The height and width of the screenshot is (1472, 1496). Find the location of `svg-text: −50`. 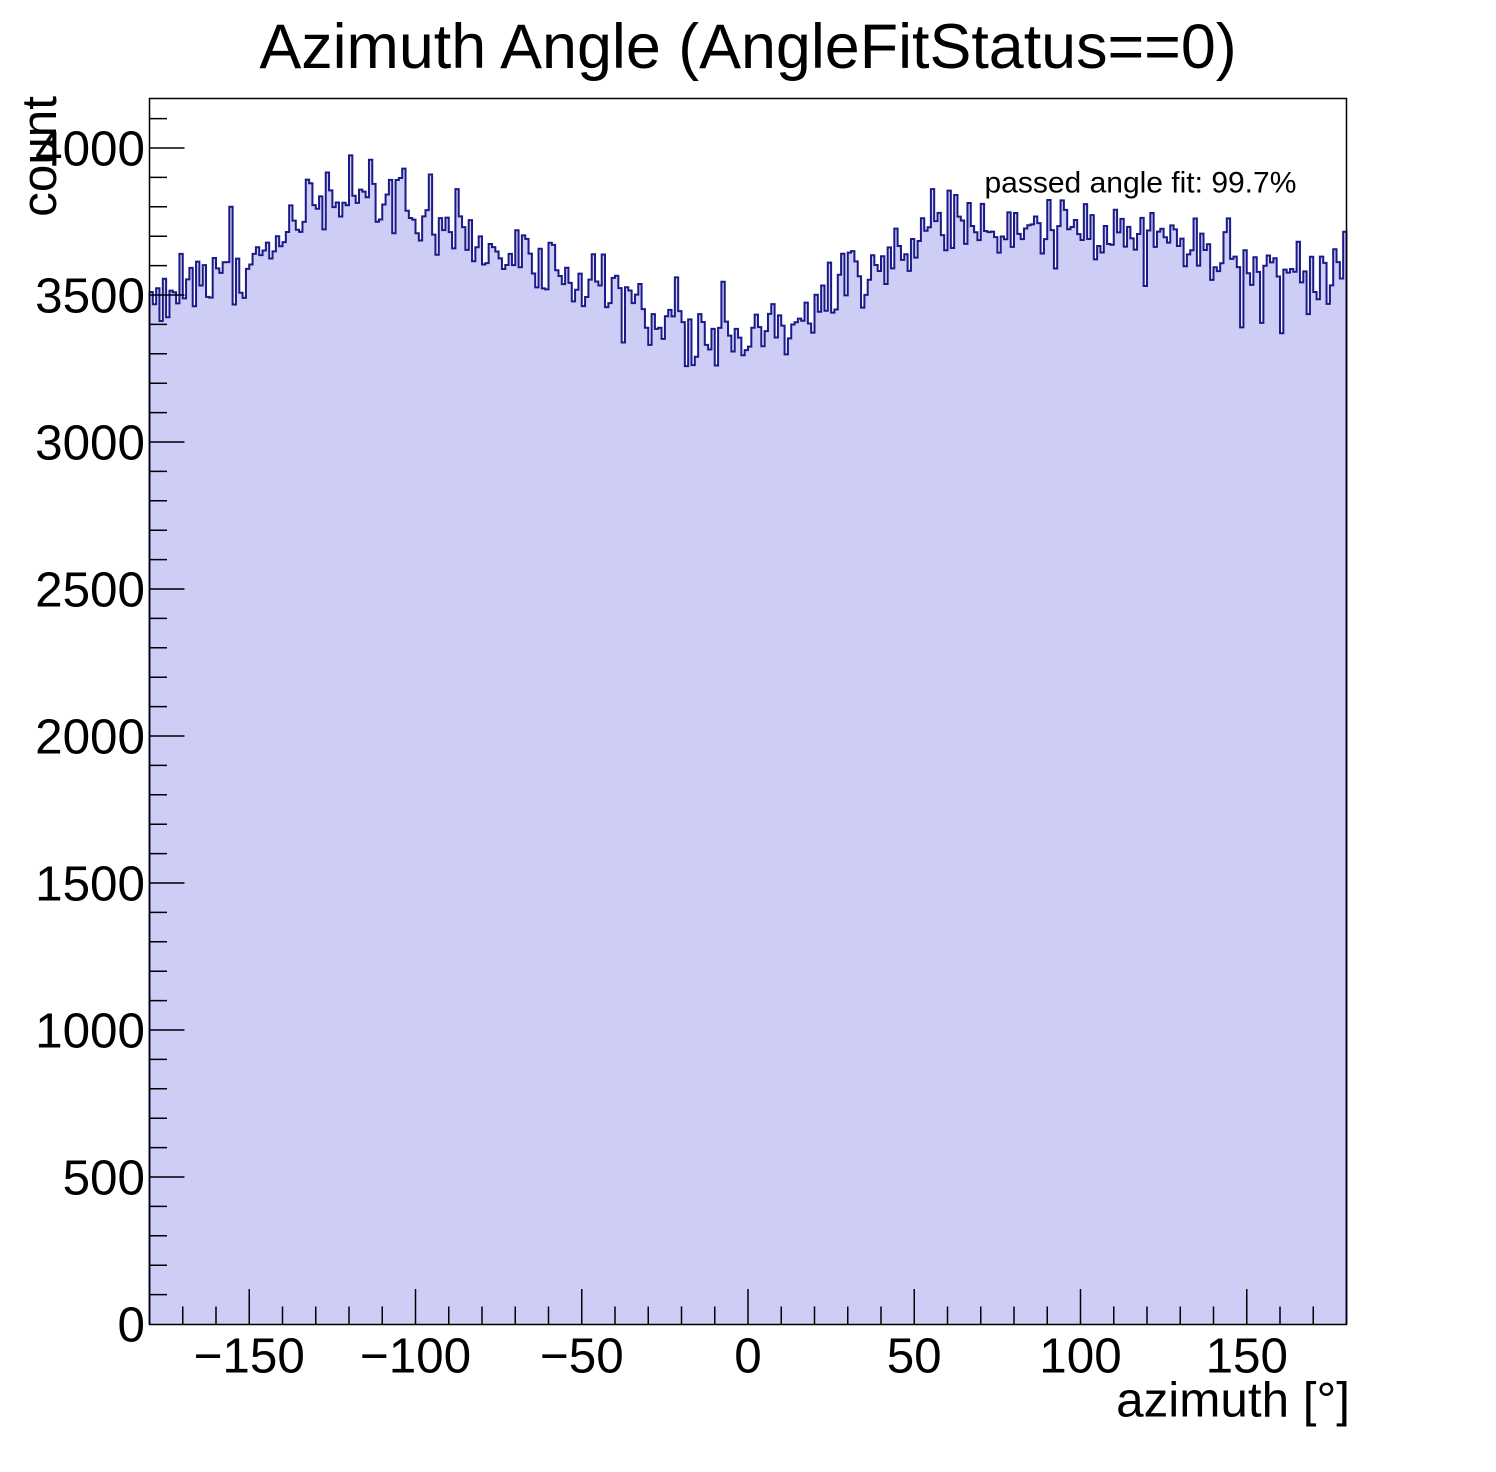

svg-text: −50 is located at coordinates (582, 1356).